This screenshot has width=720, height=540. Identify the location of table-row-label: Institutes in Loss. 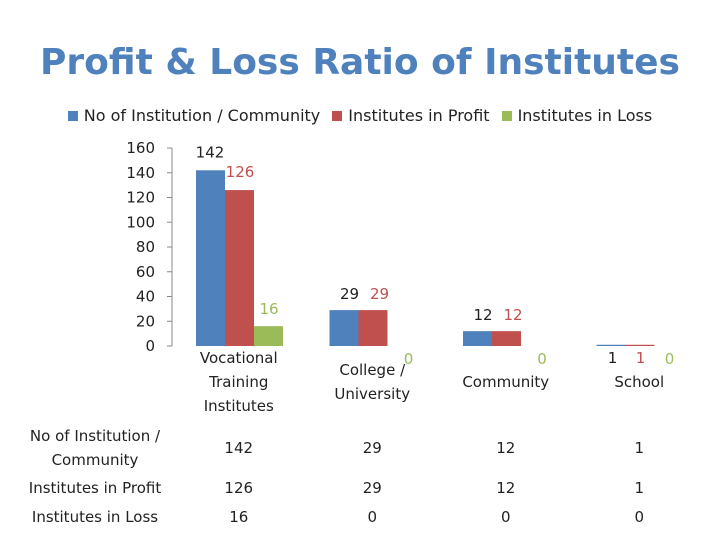
(95, 517).